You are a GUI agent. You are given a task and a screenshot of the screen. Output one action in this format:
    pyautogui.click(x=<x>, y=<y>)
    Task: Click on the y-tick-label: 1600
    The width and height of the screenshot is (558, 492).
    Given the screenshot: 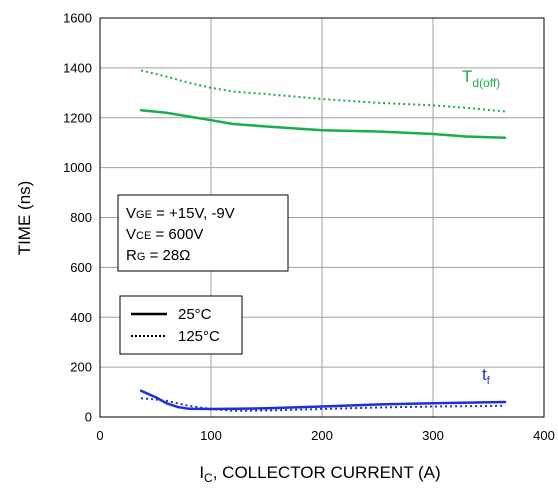 What is the action you would take?
    pyautogui.click(x=77, y=18)
    